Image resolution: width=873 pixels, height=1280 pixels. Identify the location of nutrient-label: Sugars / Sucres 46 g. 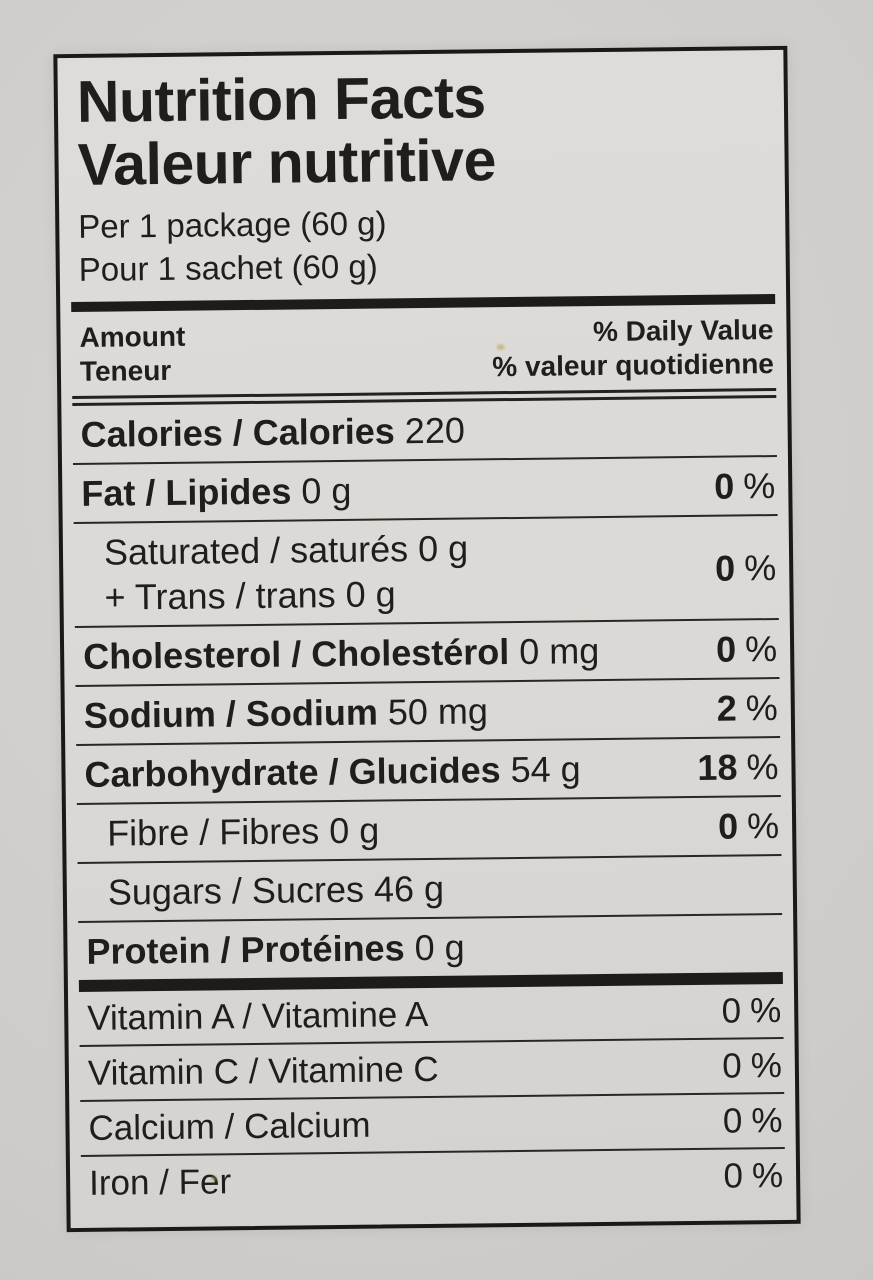
(276, 890).